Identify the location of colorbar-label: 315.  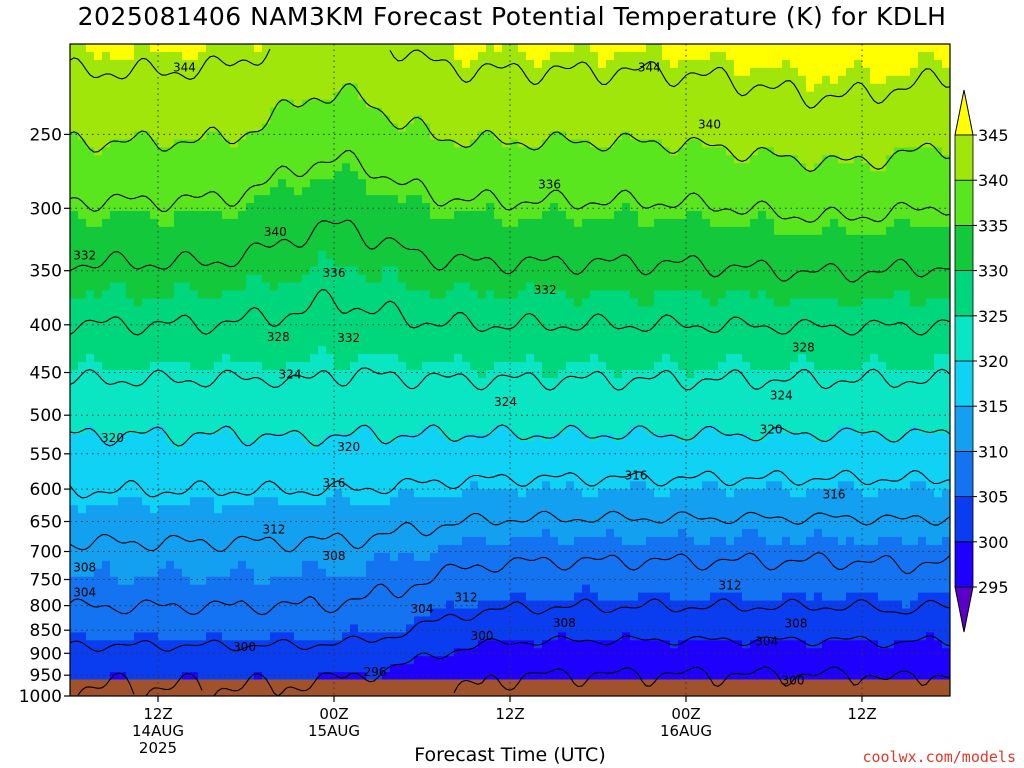
(993, 406).